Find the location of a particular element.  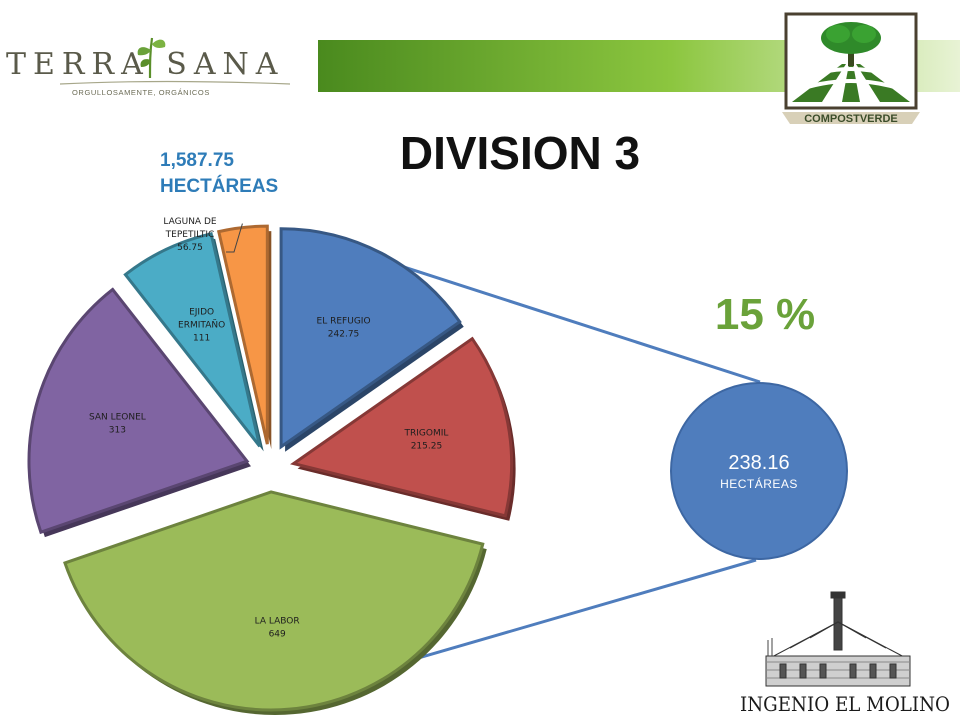

pie-slice-laguna-de-tepetiltic is located at coordinates (242, 334).